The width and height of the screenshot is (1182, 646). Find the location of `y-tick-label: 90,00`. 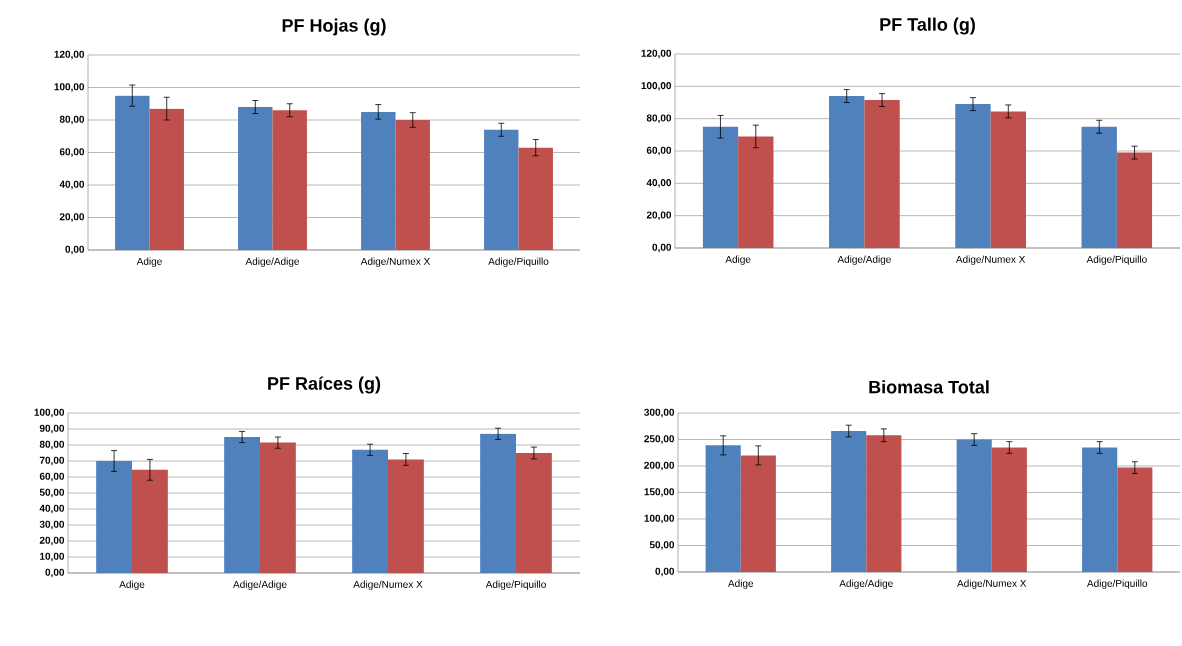

y-tick-label: 90,00 is located at coordinates (52, 429).